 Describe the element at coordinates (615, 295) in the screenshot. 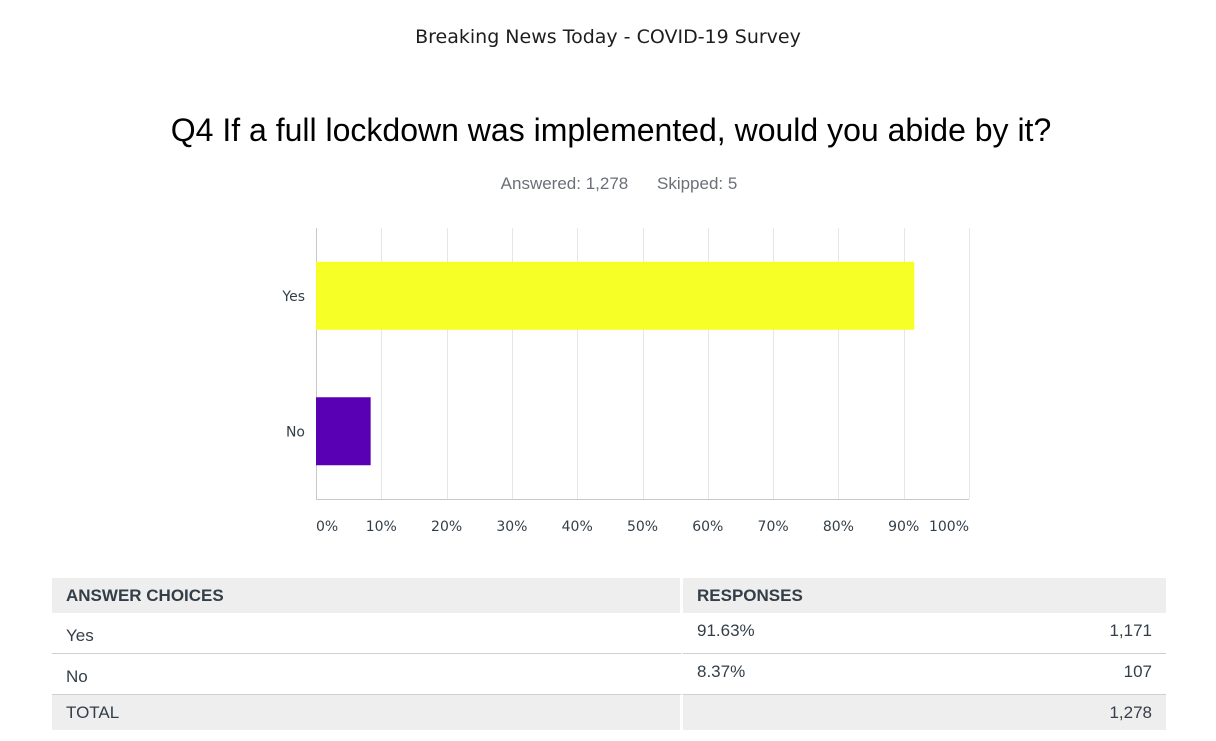

I see `bar-yes` at that location.